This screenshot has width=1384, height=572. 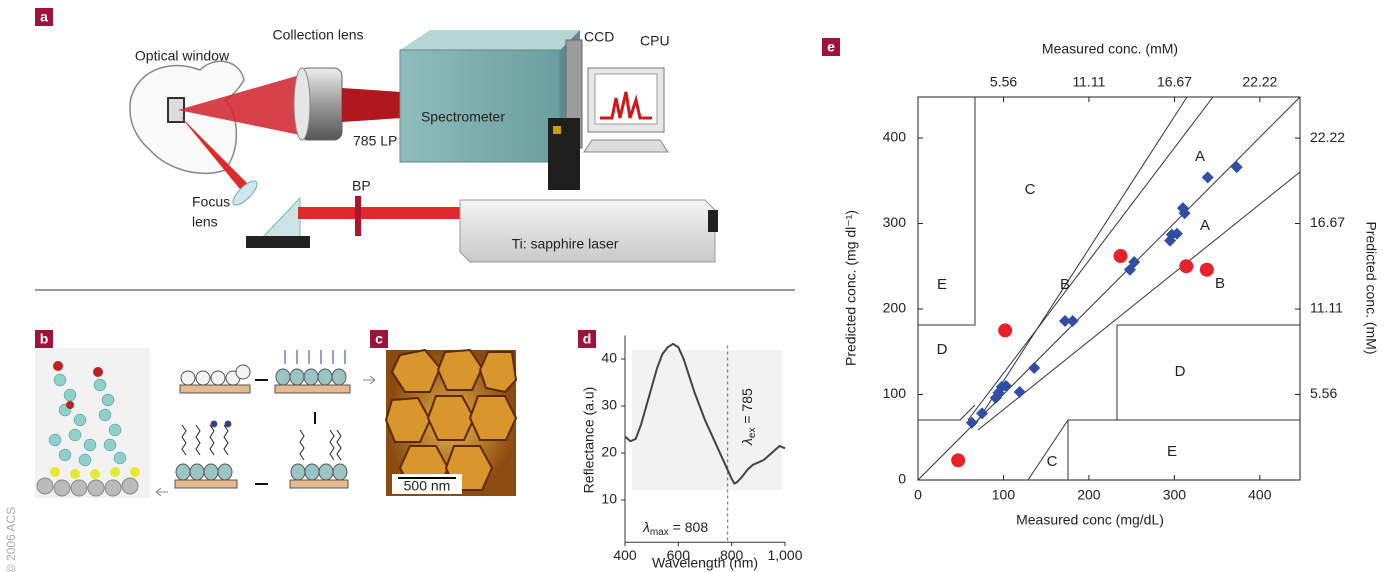 I want to click on label: lens, so click(x=205, y=222).